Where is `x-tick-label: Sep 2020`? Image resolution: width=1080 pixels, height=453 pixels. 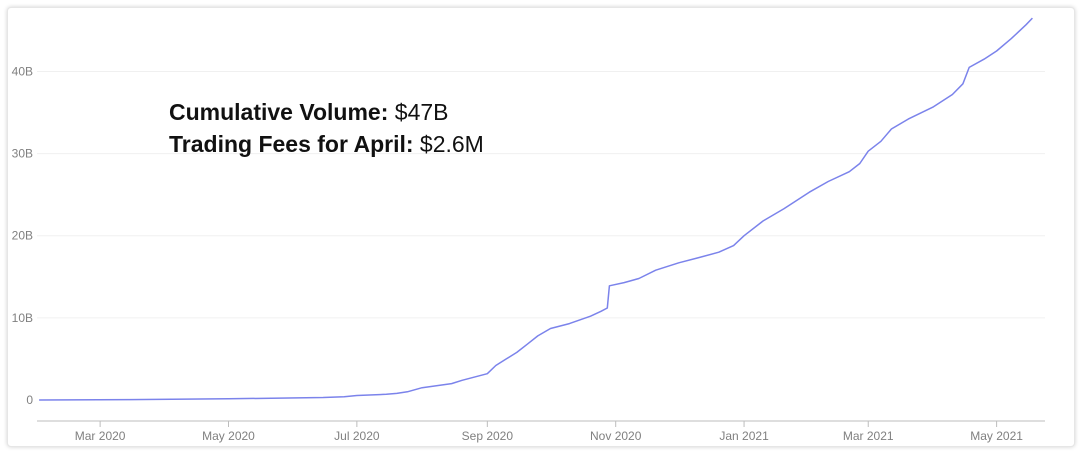 x-tick-label: Sep 2020 is located at coordinates (488, 436).